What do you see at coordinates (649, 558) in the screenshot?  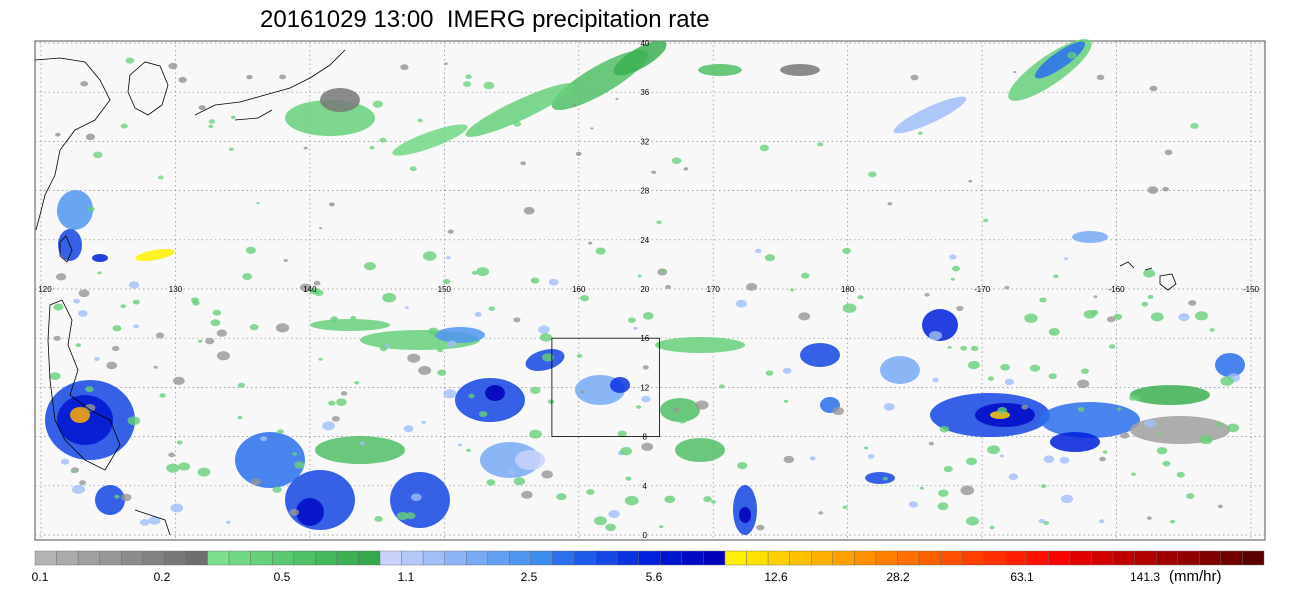 I see `colorbar` at bounding box center [649, 558].